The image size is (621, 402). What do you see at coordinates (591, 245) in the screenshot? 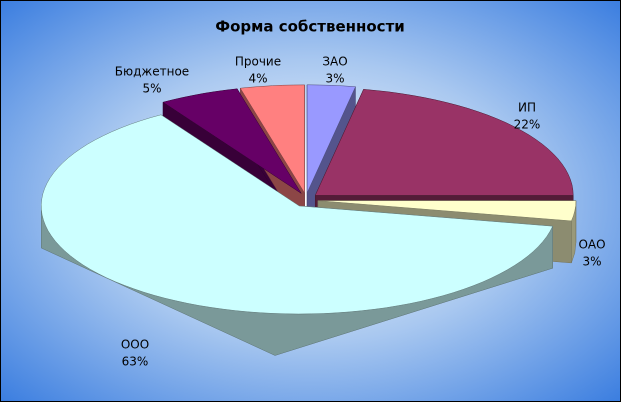
I see `slice-label: ОАО` at bounding box center [591, 245].